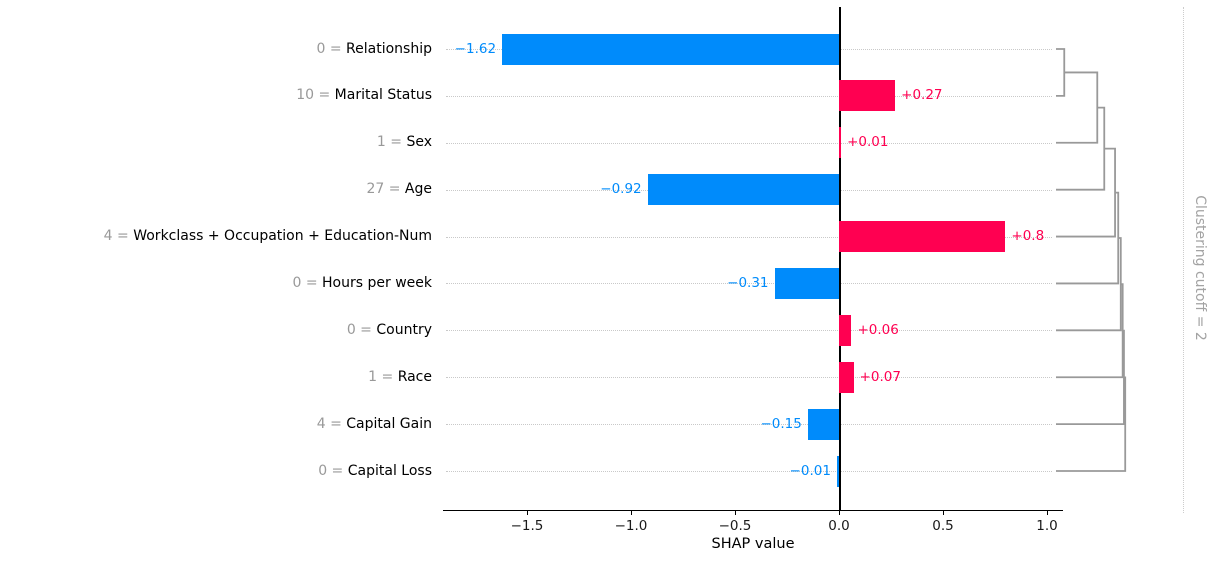 Image resolution: width=1221 pixels, height=568 pixels. Describe the element at coordinates (216, 377) in the screenshot. I see `y-axis-label: 1 = Race` at that location.